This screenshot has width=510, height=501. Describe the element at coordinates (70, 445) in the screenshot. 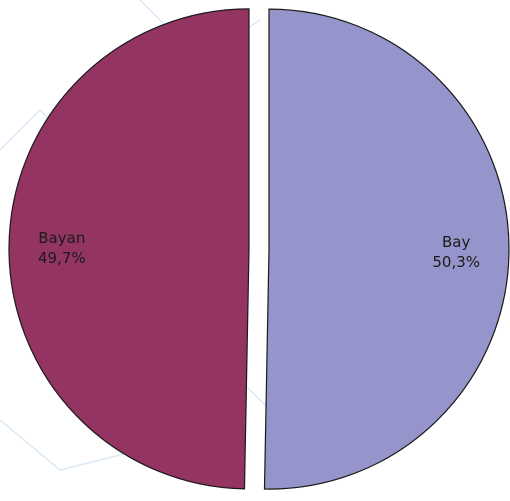

I see `decorative-line` at that location.